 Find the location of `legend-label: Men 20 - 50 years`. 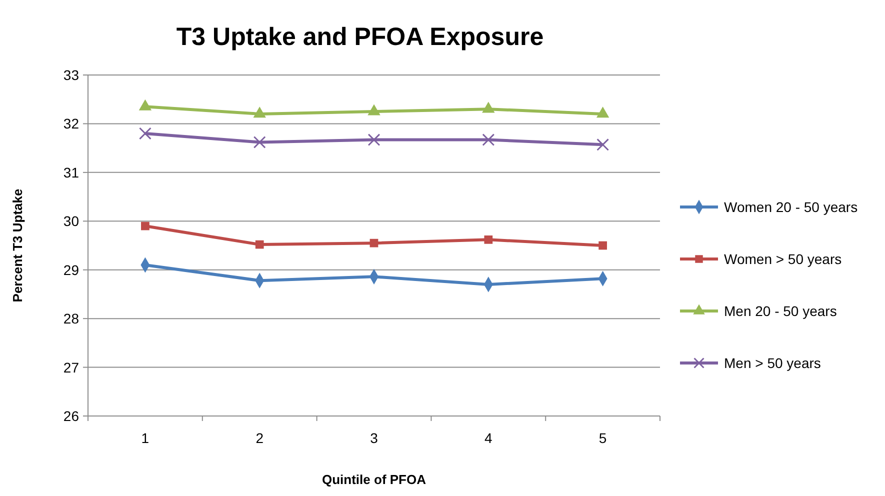

legend-label: Men 20 - 50 years is located at coordinates (780, 311).